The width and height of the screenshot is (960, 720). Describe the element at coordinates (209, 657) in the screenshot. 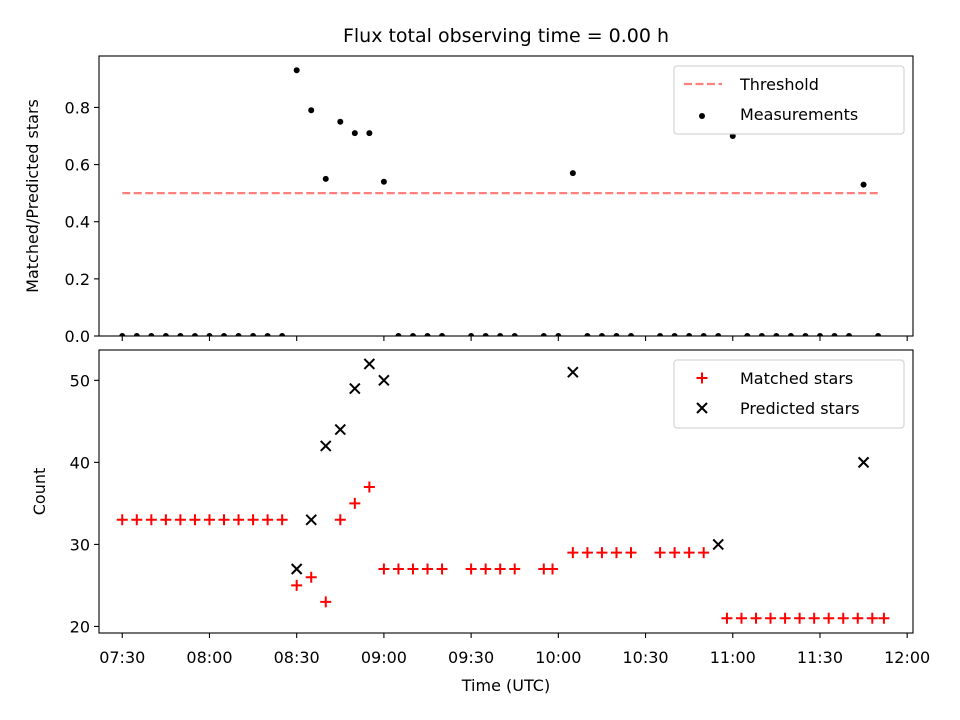

I see `x-tick-label: 08:00` at that location.